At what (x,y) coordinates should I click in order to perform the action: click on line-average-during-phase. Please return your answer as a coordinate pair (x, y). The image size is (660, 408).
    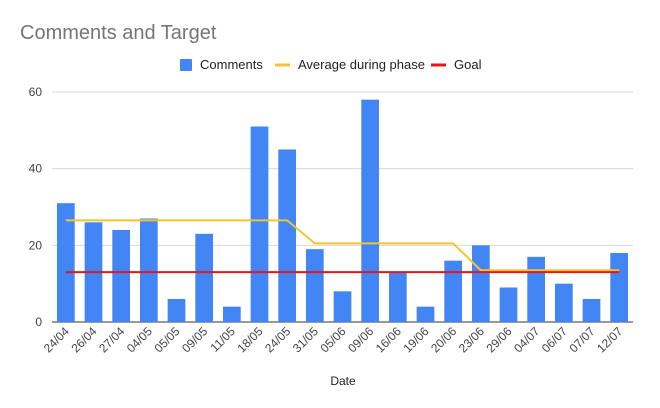
    Looking at the image, I should click on (342, 245).